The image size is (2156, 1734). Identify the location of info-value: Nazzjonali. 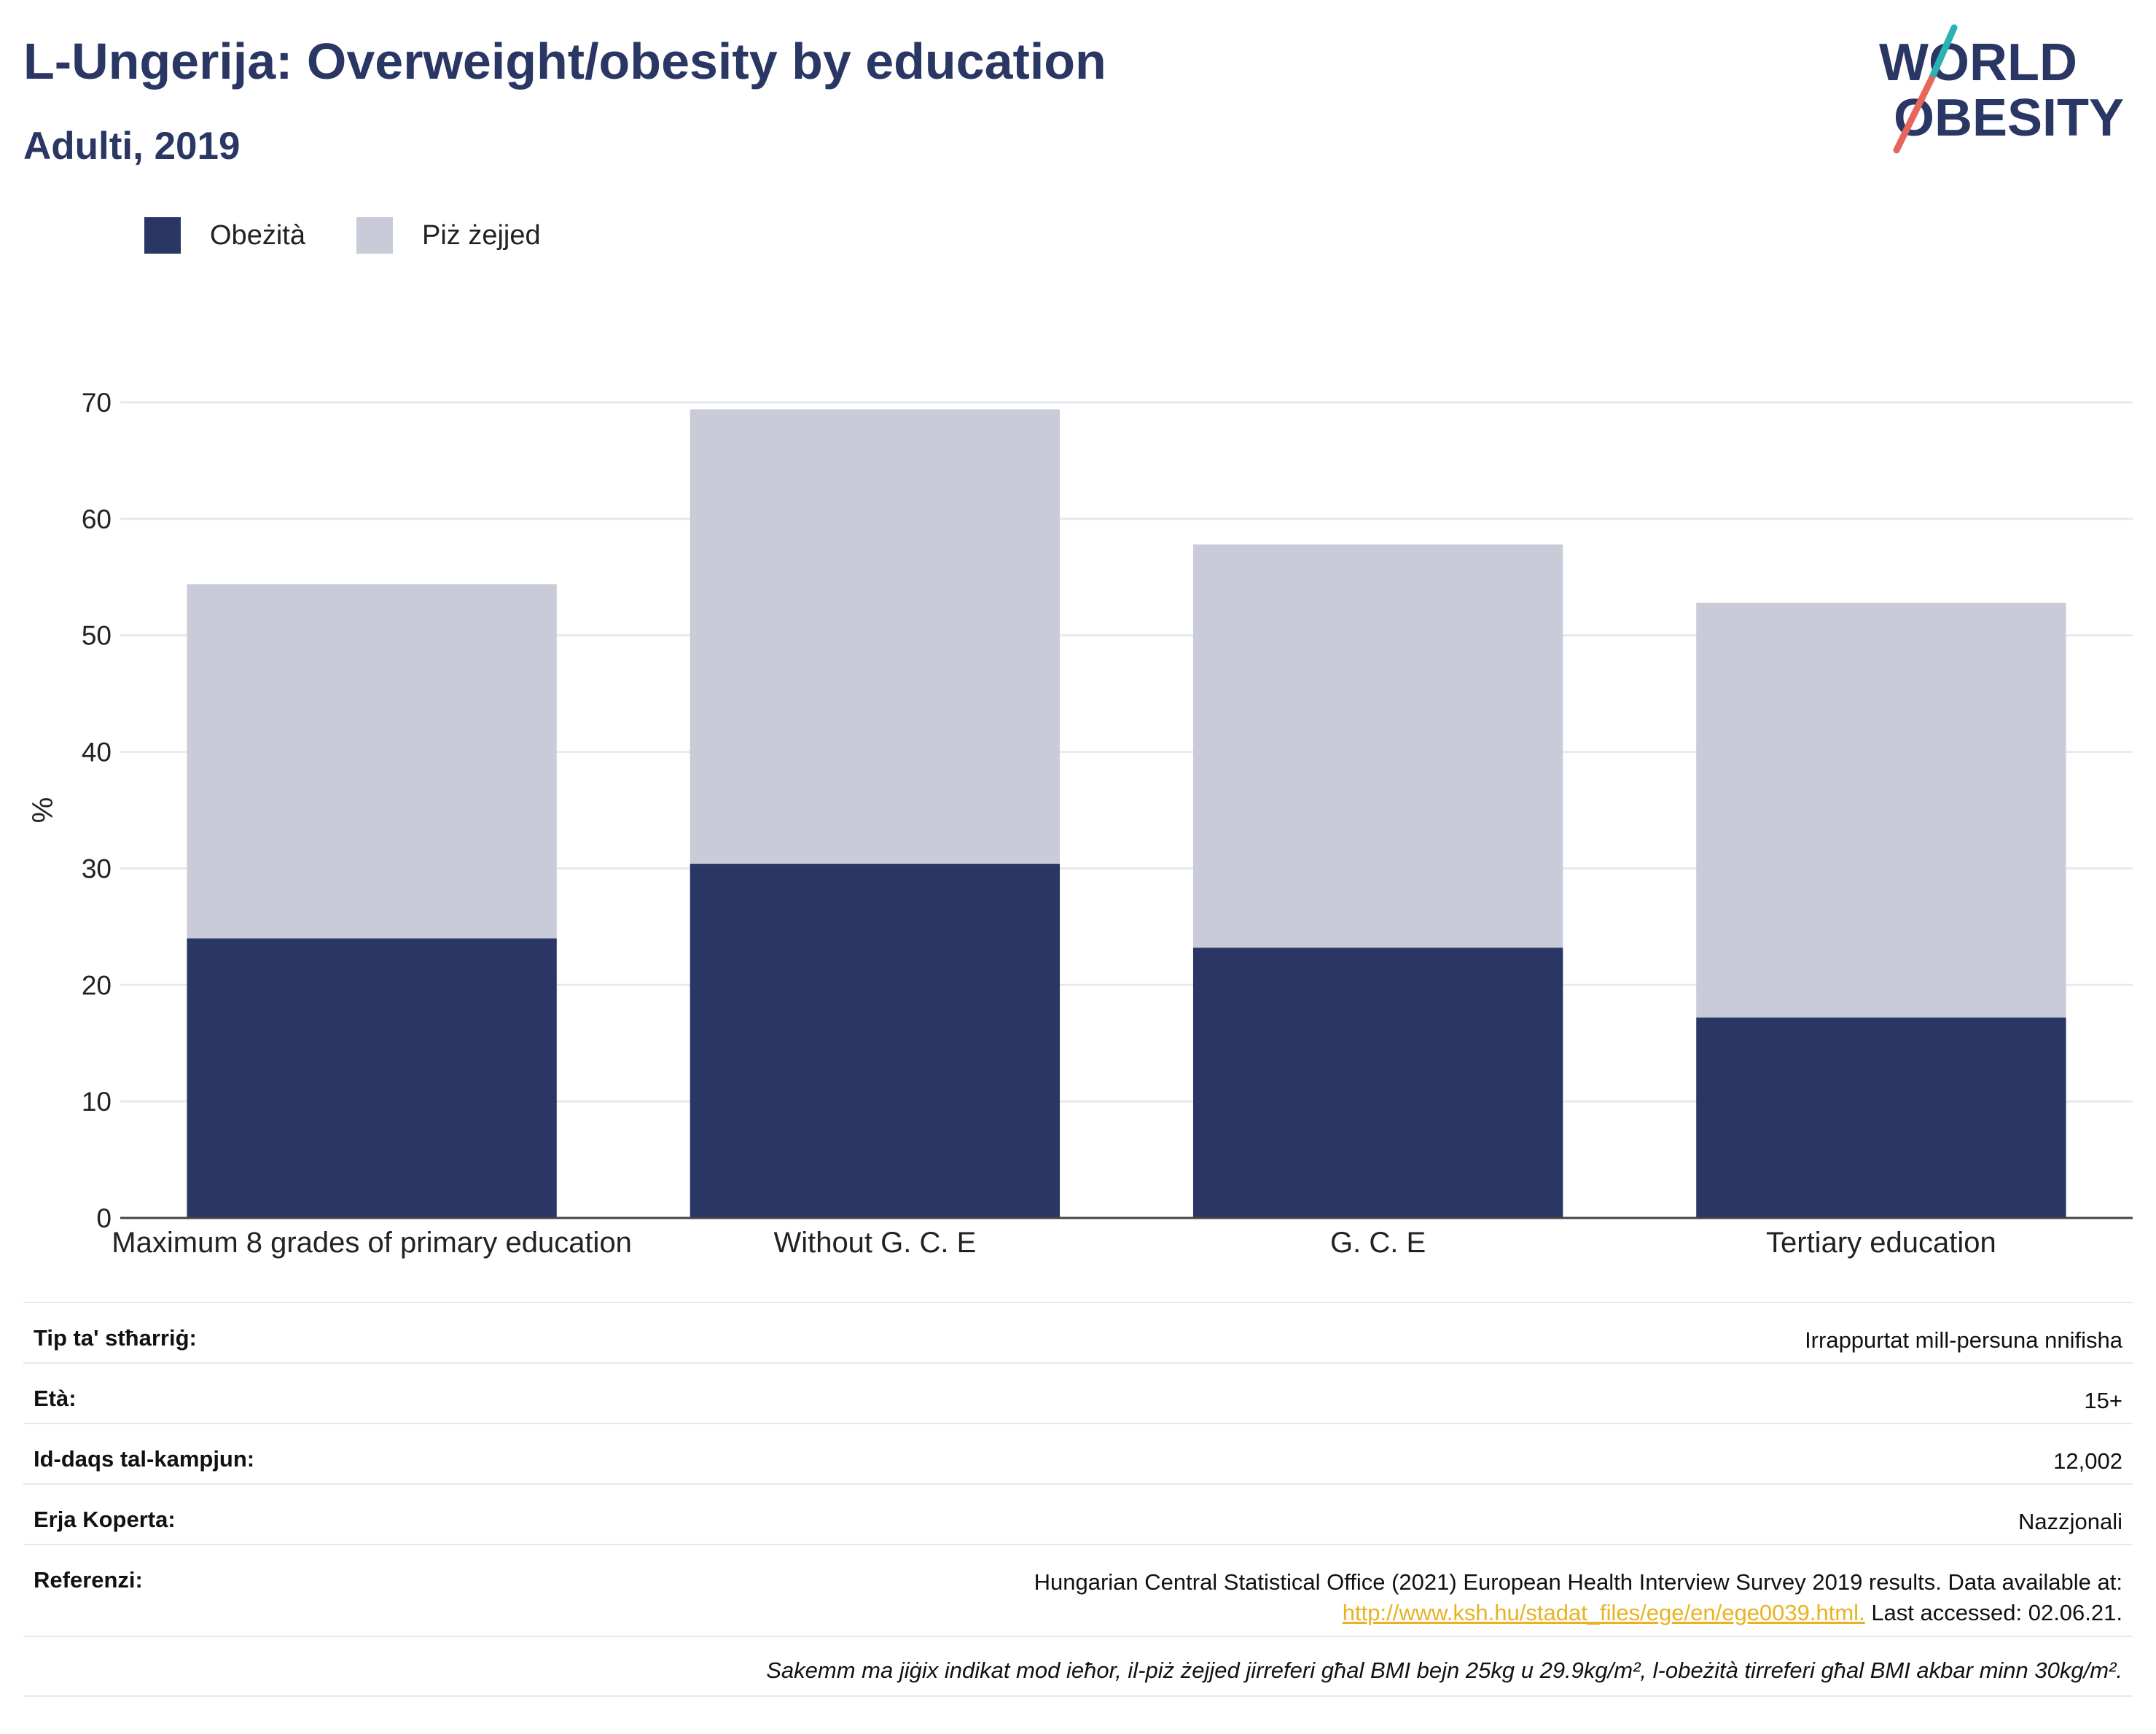
(2070, 1522).